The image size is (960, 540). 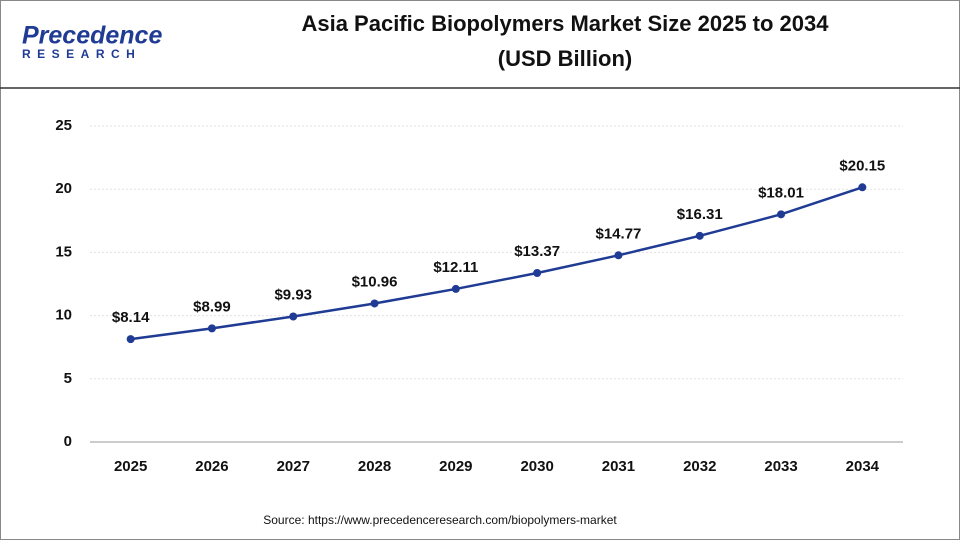 What do you see at coordinates (780, 466) in the screenshot?
I see `x-tick-label: 2033` at bounding box center [780, 466].